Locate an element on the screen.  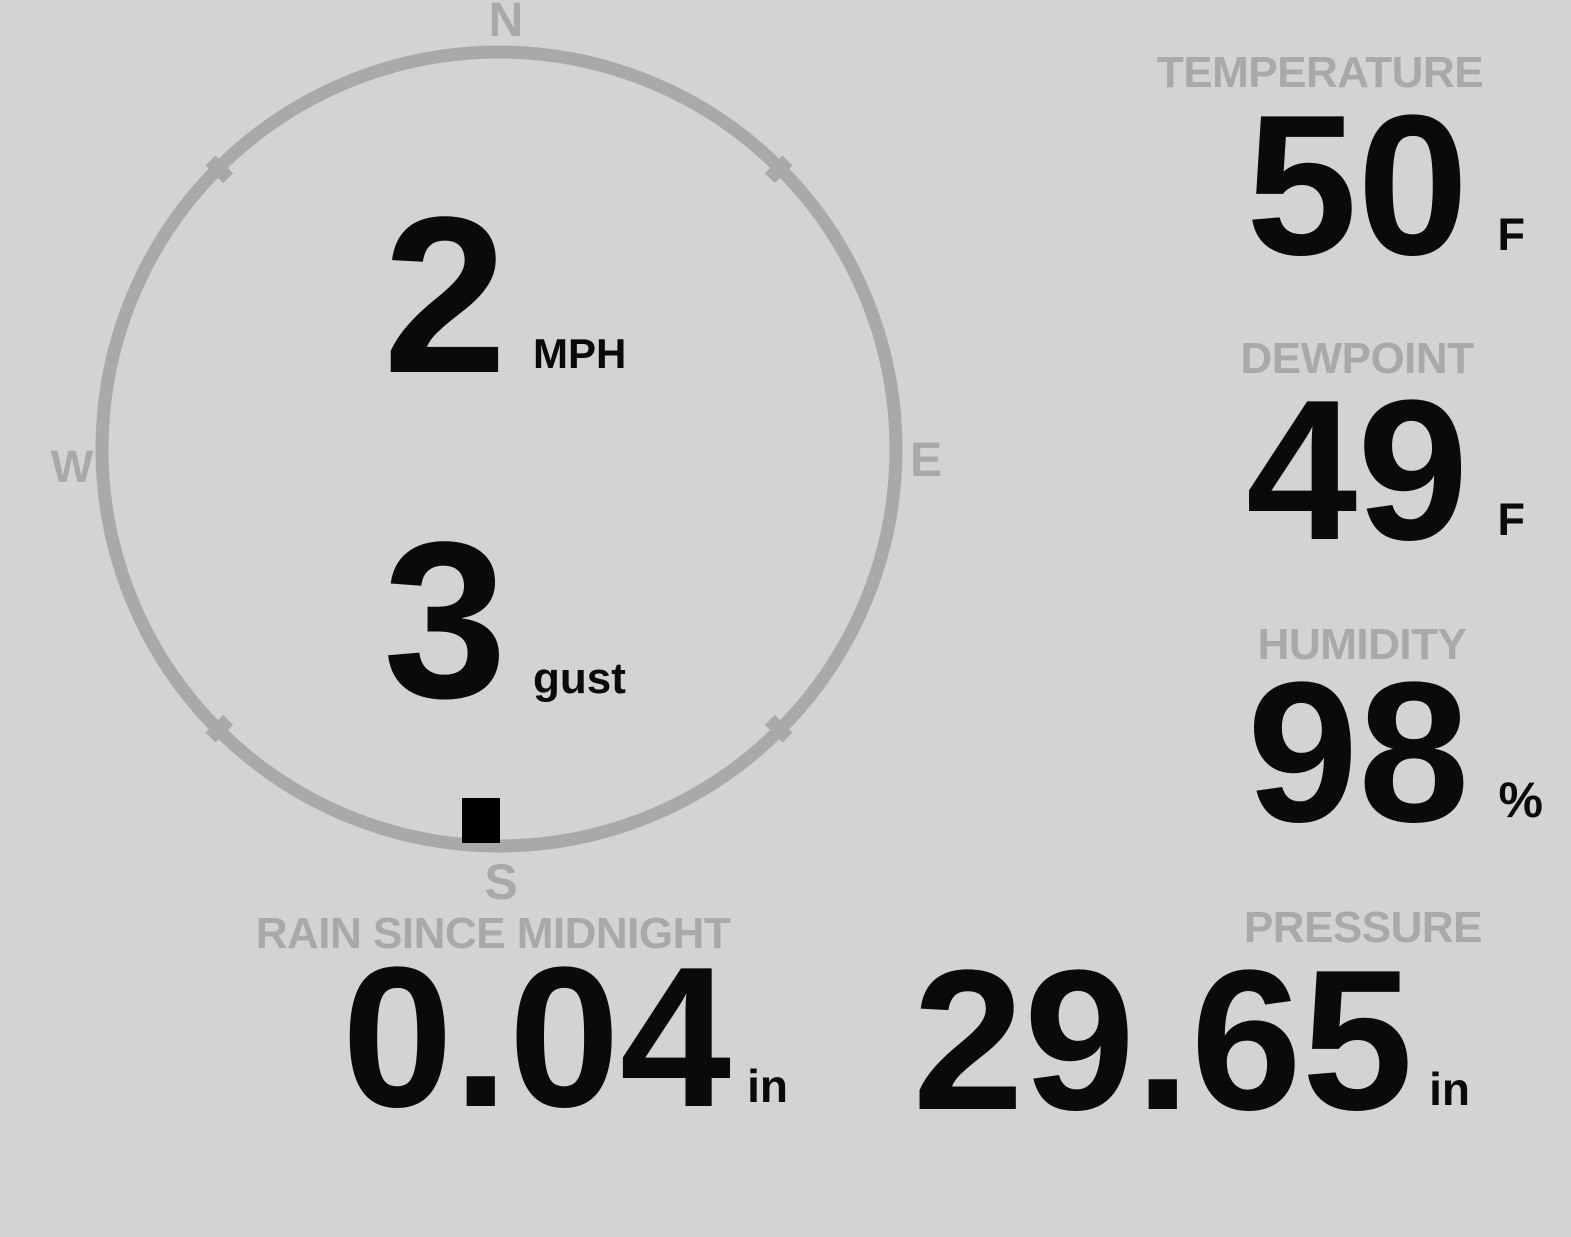
humidity-value: 98 is located at coordinates (1358, 752).